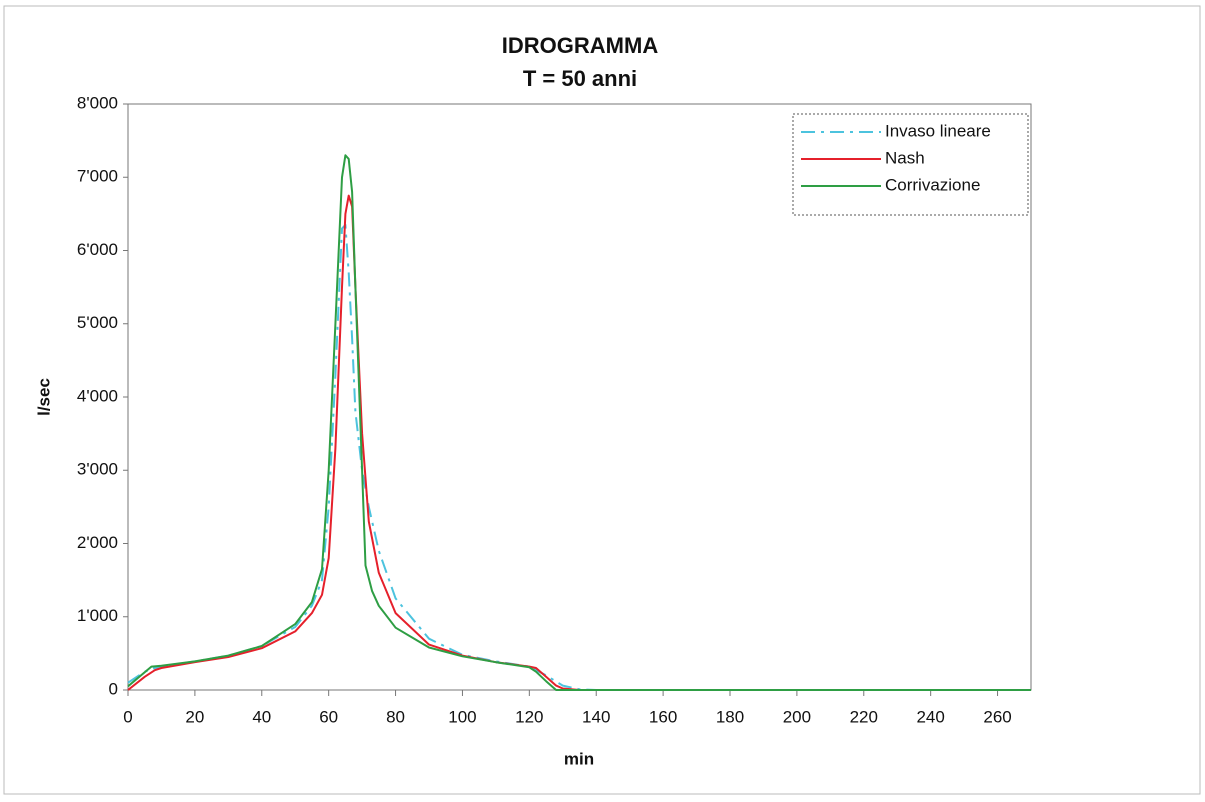 The width and height of the screenshot is (1205, 802). Describe the element at coordinates (932, 184) in the screenshot. I see `legend-label: Corrivazione` at that location.